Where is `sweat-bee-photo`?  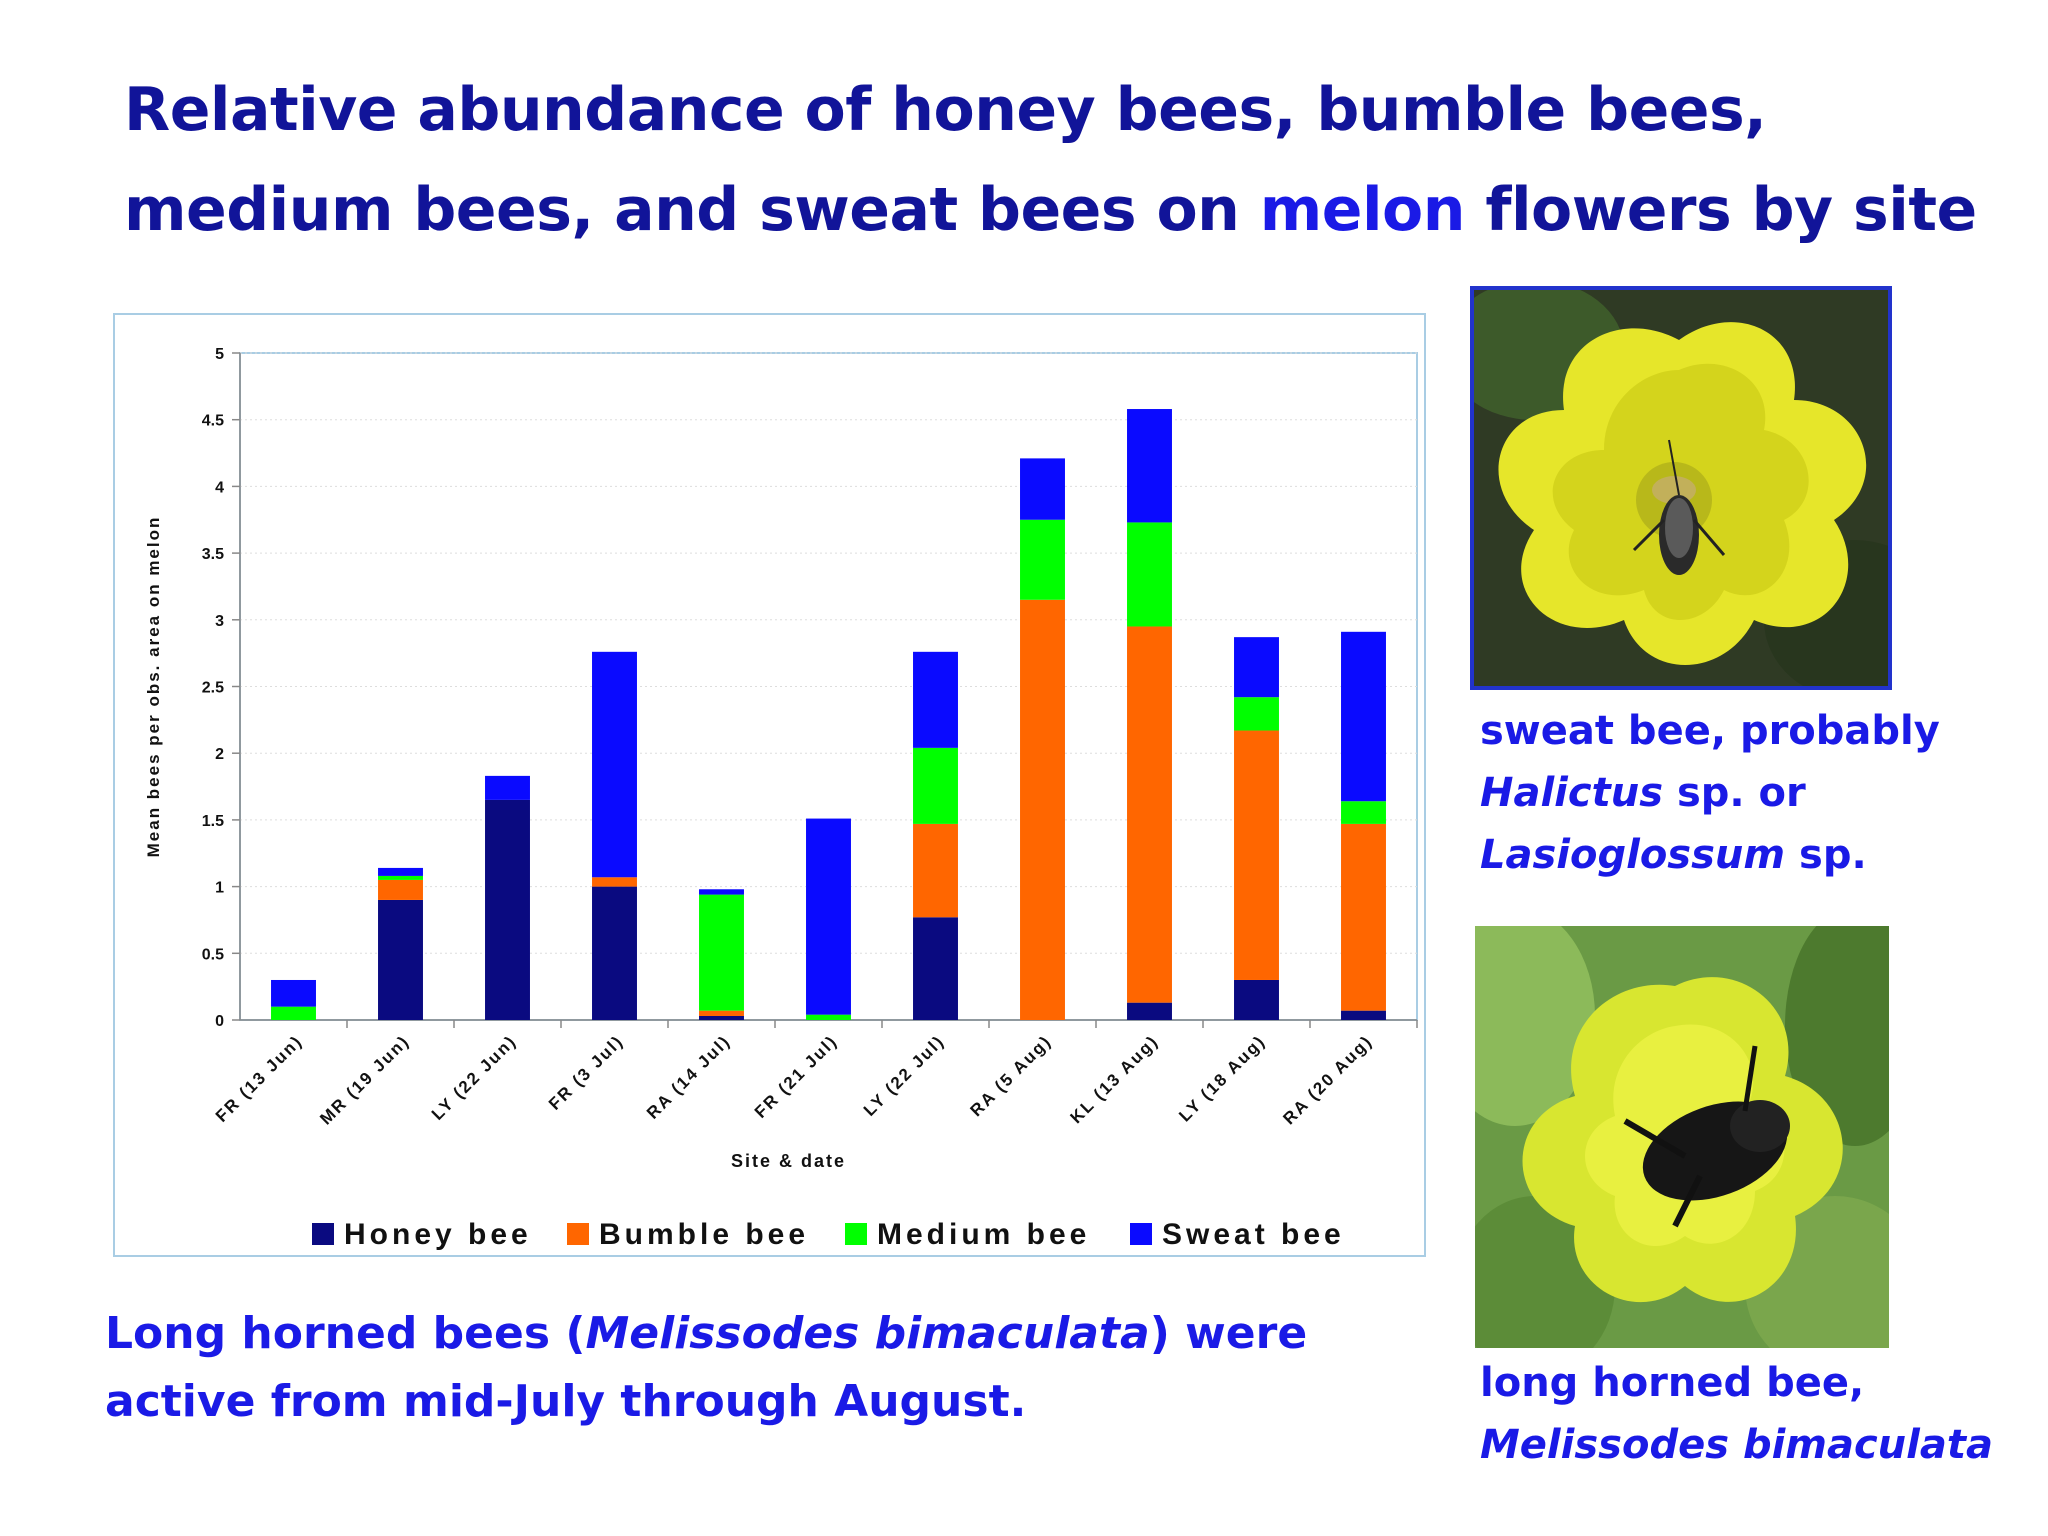 sweat-bee-photo is located at coordinates (1681, 488).